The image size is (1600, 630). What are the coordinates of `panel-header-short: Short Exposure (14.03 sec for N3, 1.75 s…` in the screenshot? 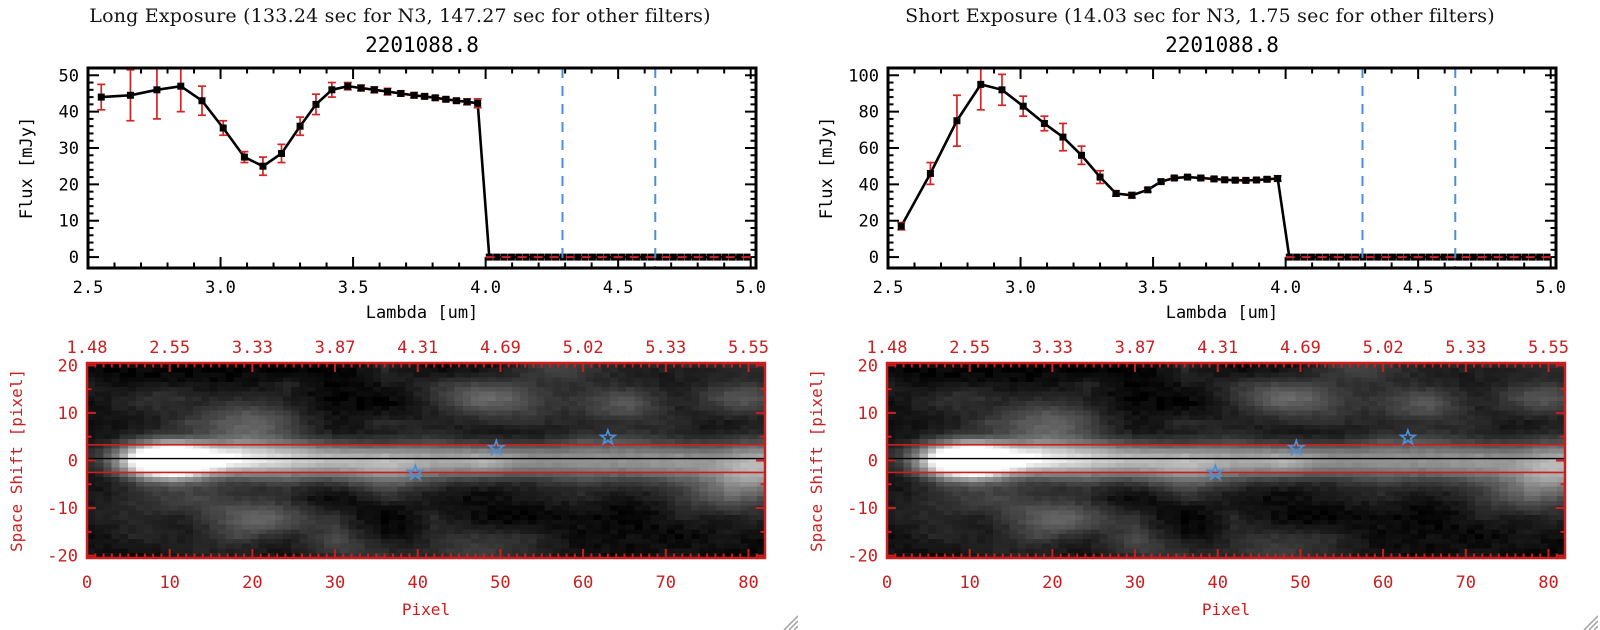 It's located at (1200, 16).